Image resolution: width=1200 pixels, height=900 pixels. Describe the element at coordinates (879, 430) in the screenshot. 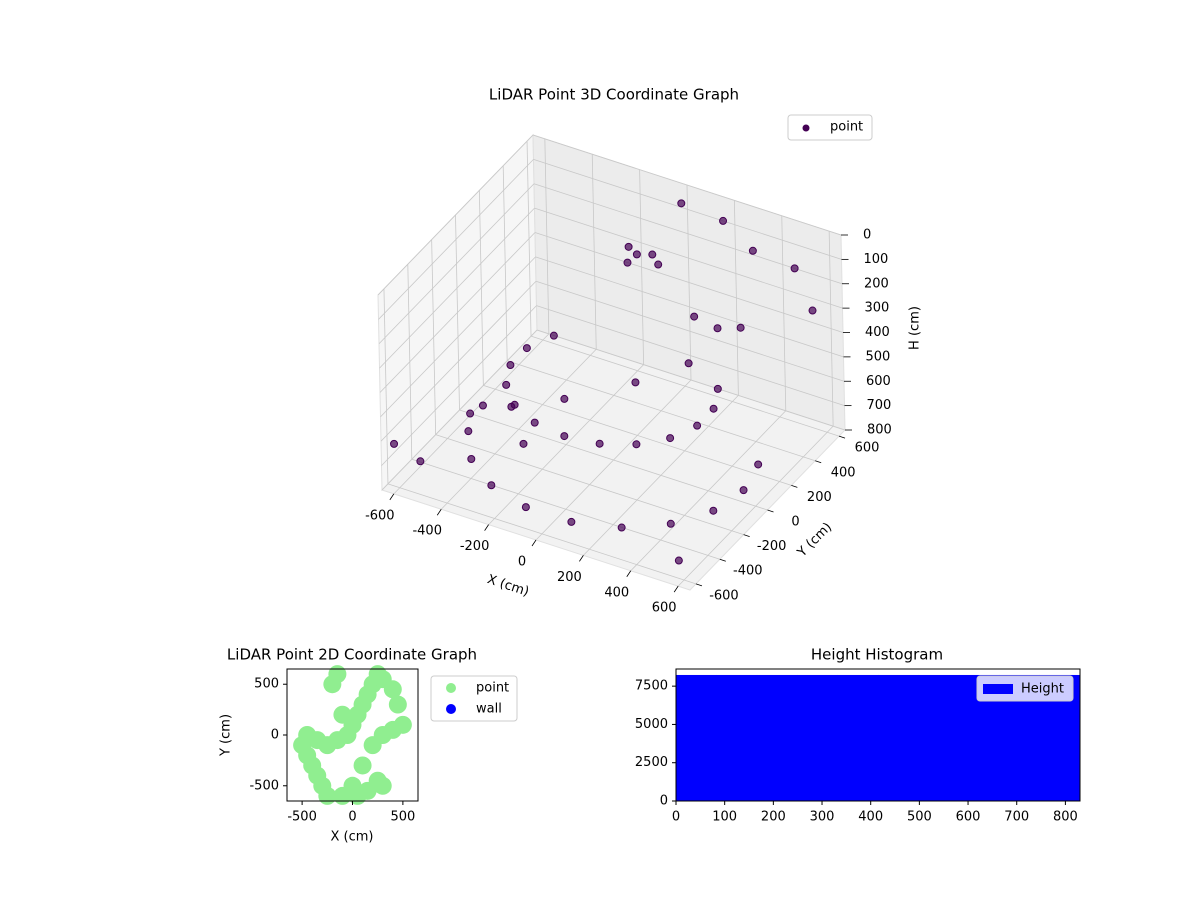

I see `z-tick-label: 800` at that location.